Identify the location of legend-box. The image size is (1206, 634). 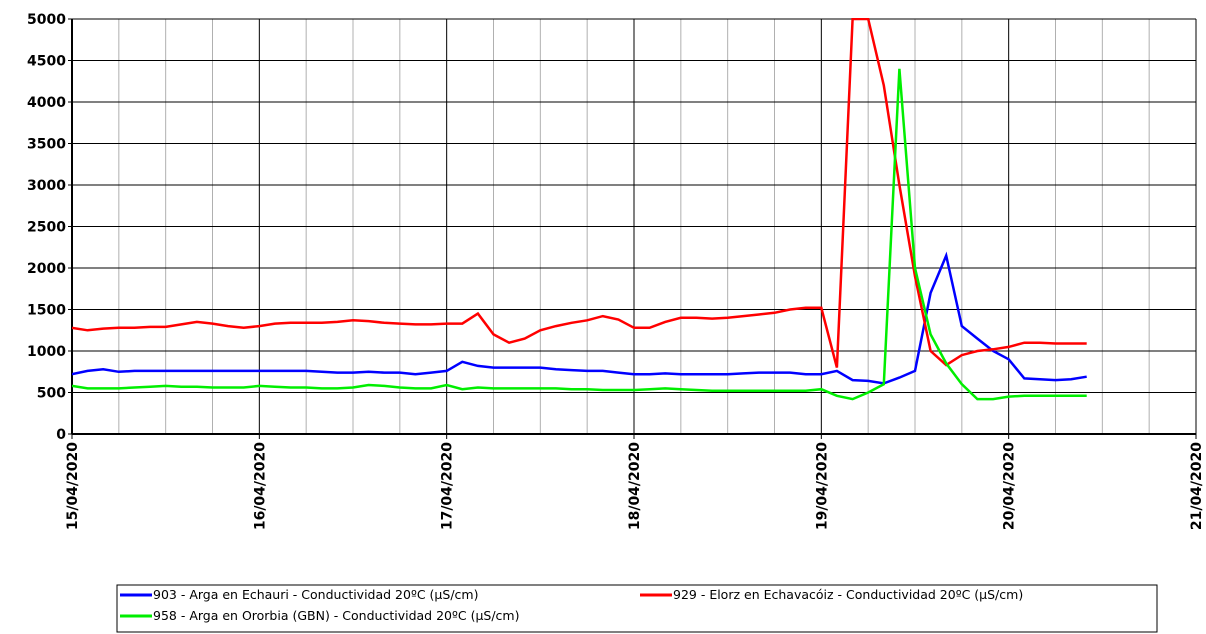
(637, 608).